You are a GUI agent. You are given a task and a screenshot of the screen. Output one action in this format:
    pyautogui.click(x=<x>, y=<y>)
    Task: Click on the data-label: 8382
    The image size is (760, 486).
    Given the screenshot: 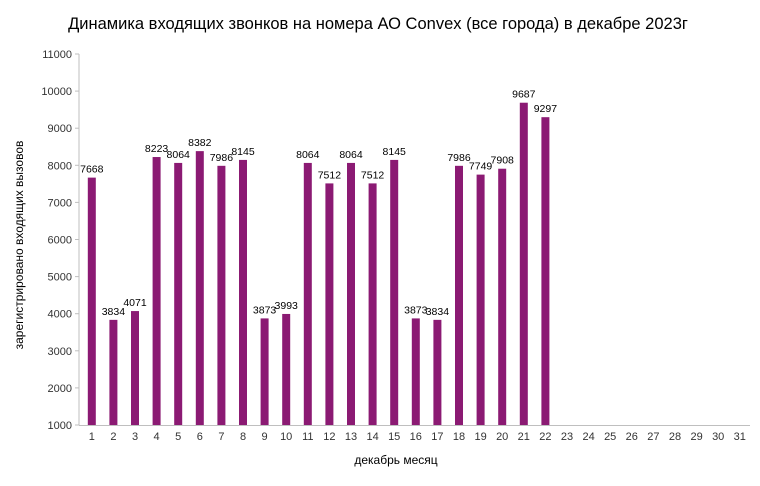 What is the action you would take?
    pyautogui.click(x=200, y=143)
    